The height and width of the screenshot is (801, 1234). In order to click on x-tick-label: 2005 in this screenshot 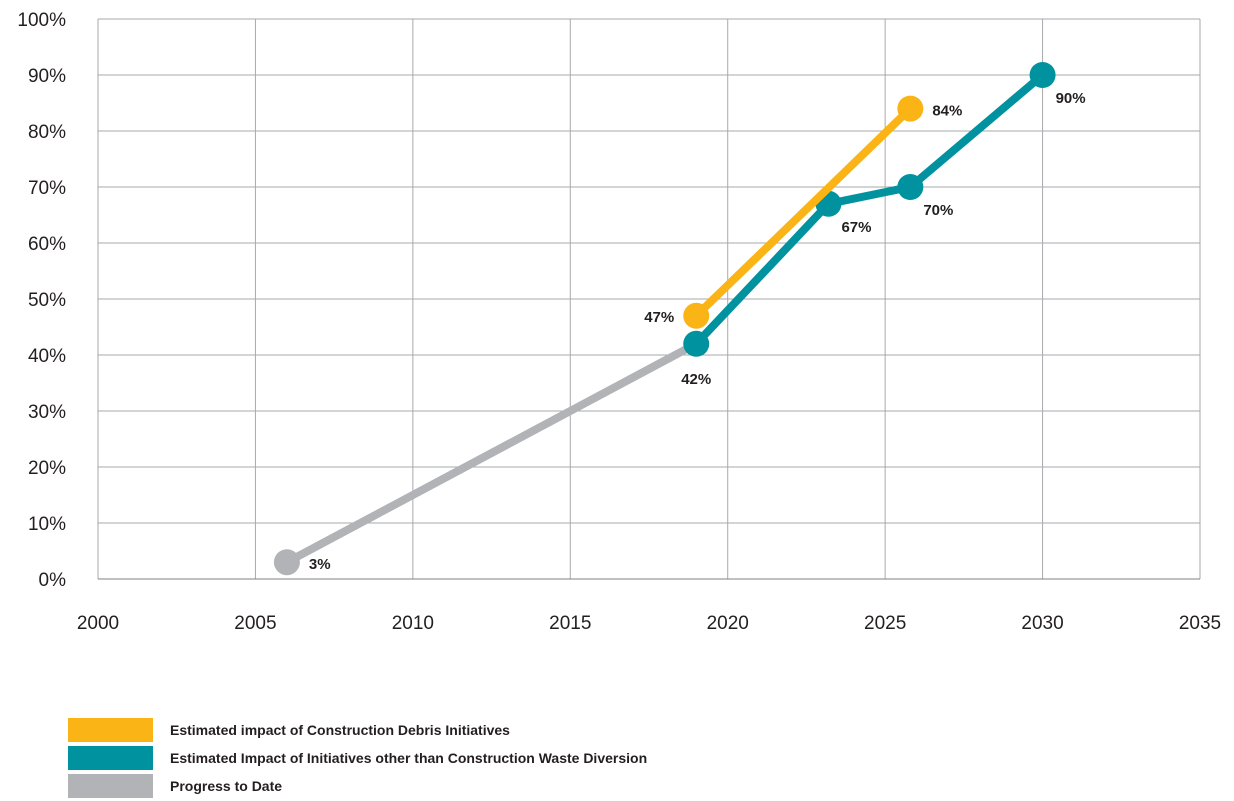, I will do `click(255, 623)`.